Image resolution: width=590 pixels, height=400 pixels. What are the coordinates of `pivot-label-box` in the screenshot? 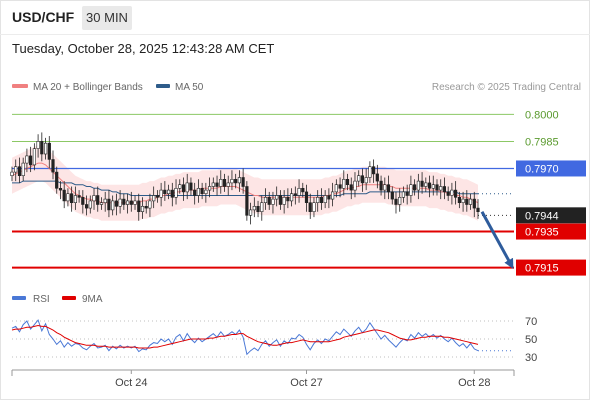 It's located at (551, 168).